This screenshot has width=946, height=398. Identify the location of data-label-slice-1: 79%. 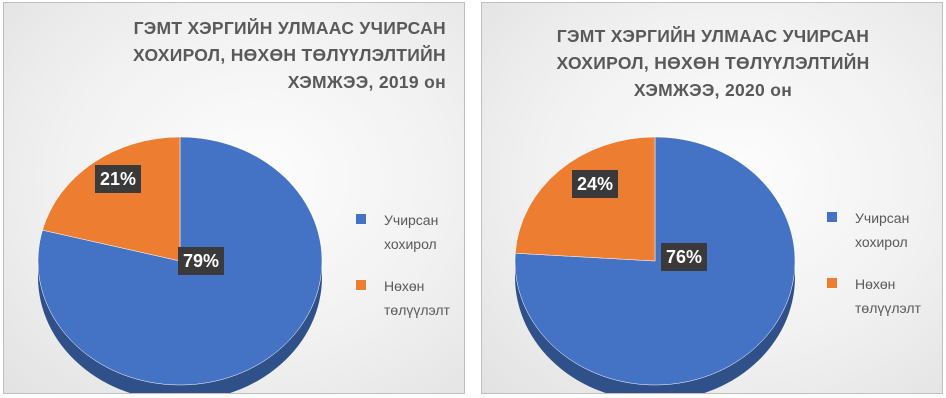
(201, 261).